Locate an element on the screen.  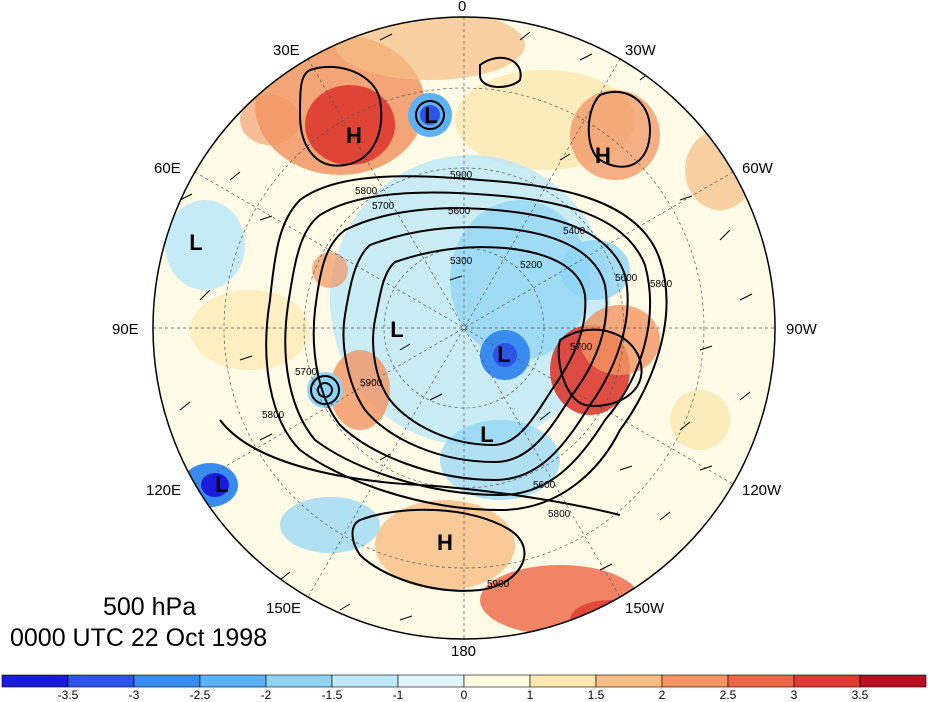
lon-label-60e: 60E is located at coordinates (167, 168).